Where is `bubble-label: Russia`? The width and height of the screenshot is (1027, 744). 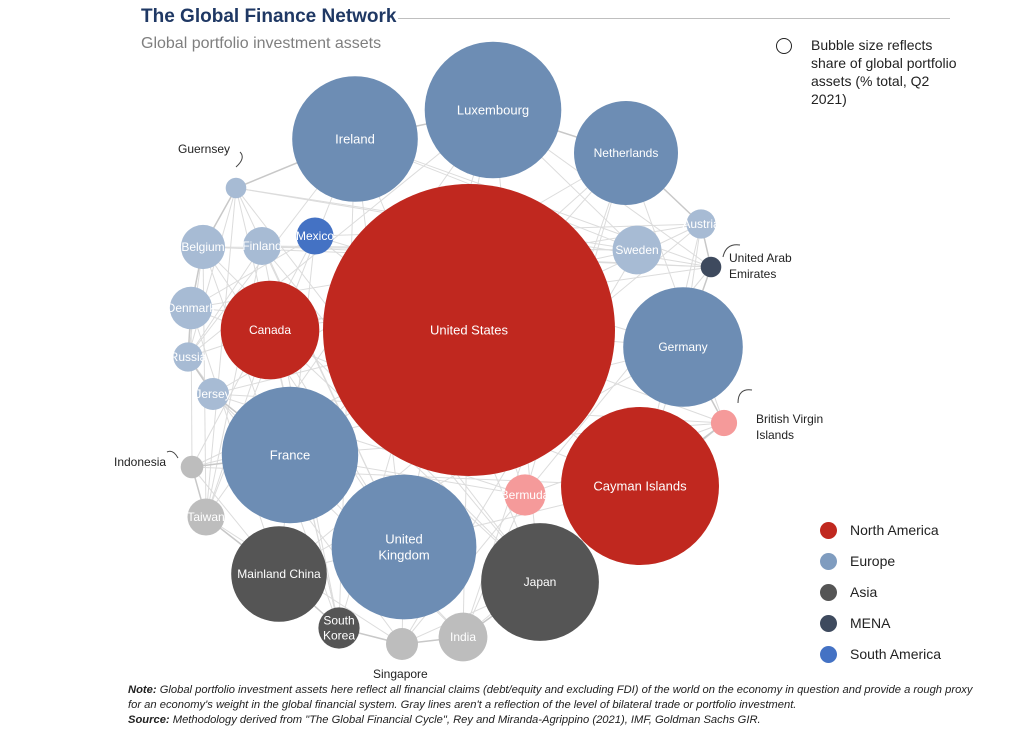 bubble-label: Russia is located at coordinates (188, 357).